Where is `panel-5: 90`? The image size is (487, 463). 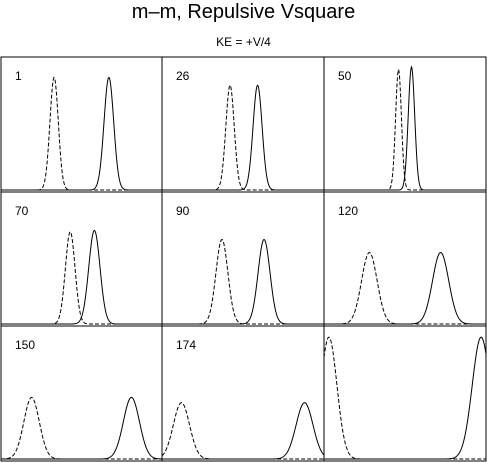
panel-5: 90 is located at coordinates (243, 259).